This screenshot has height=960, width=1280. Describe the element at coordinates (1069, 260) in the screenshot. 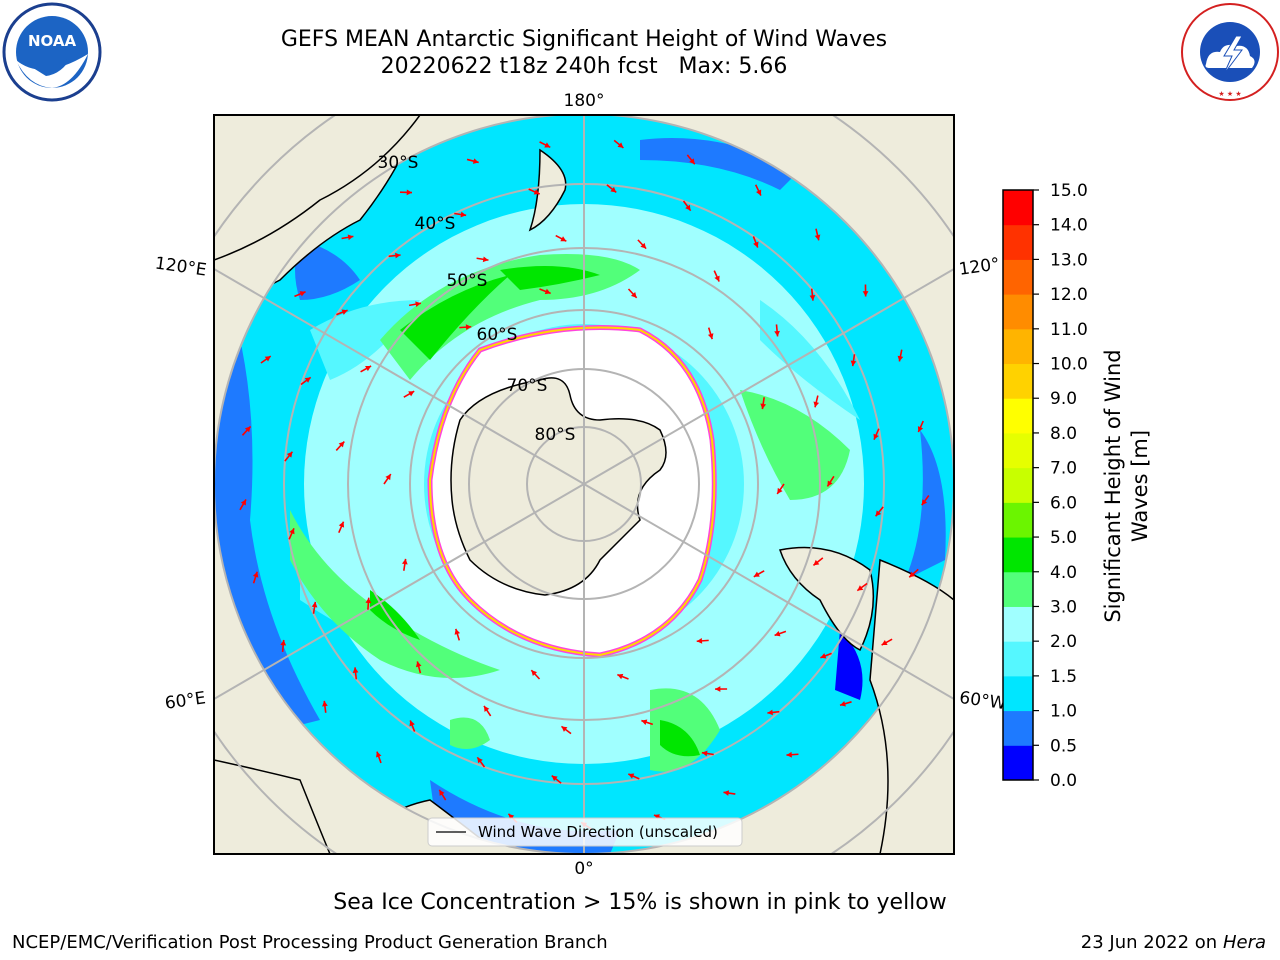

I see `colorbar-tick-label: 13.0` at that location.